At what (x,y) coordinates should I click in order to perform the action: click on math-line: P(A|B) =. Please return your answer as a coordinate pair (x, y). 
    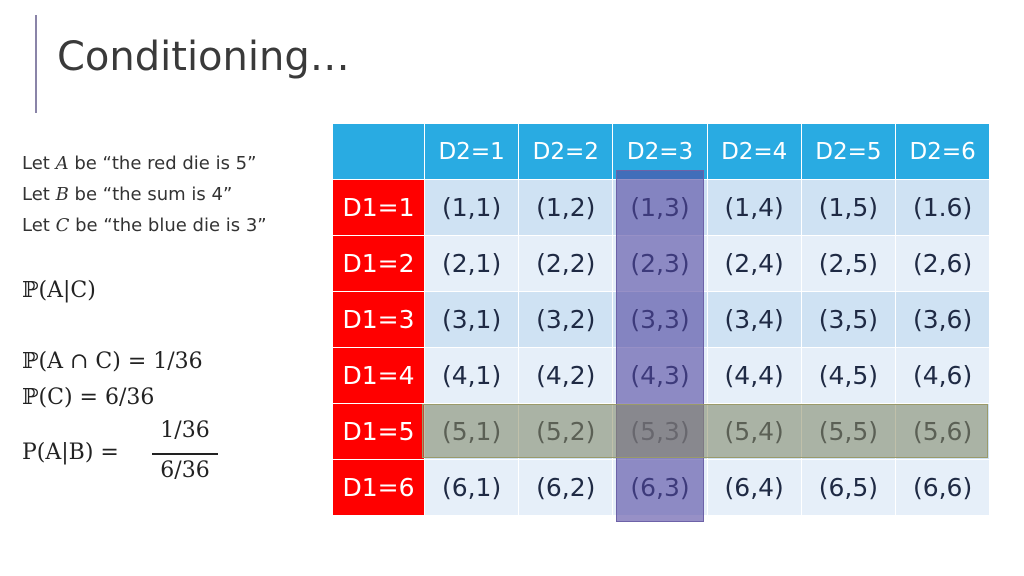
    Looking at the image, I should click on (70, 452).